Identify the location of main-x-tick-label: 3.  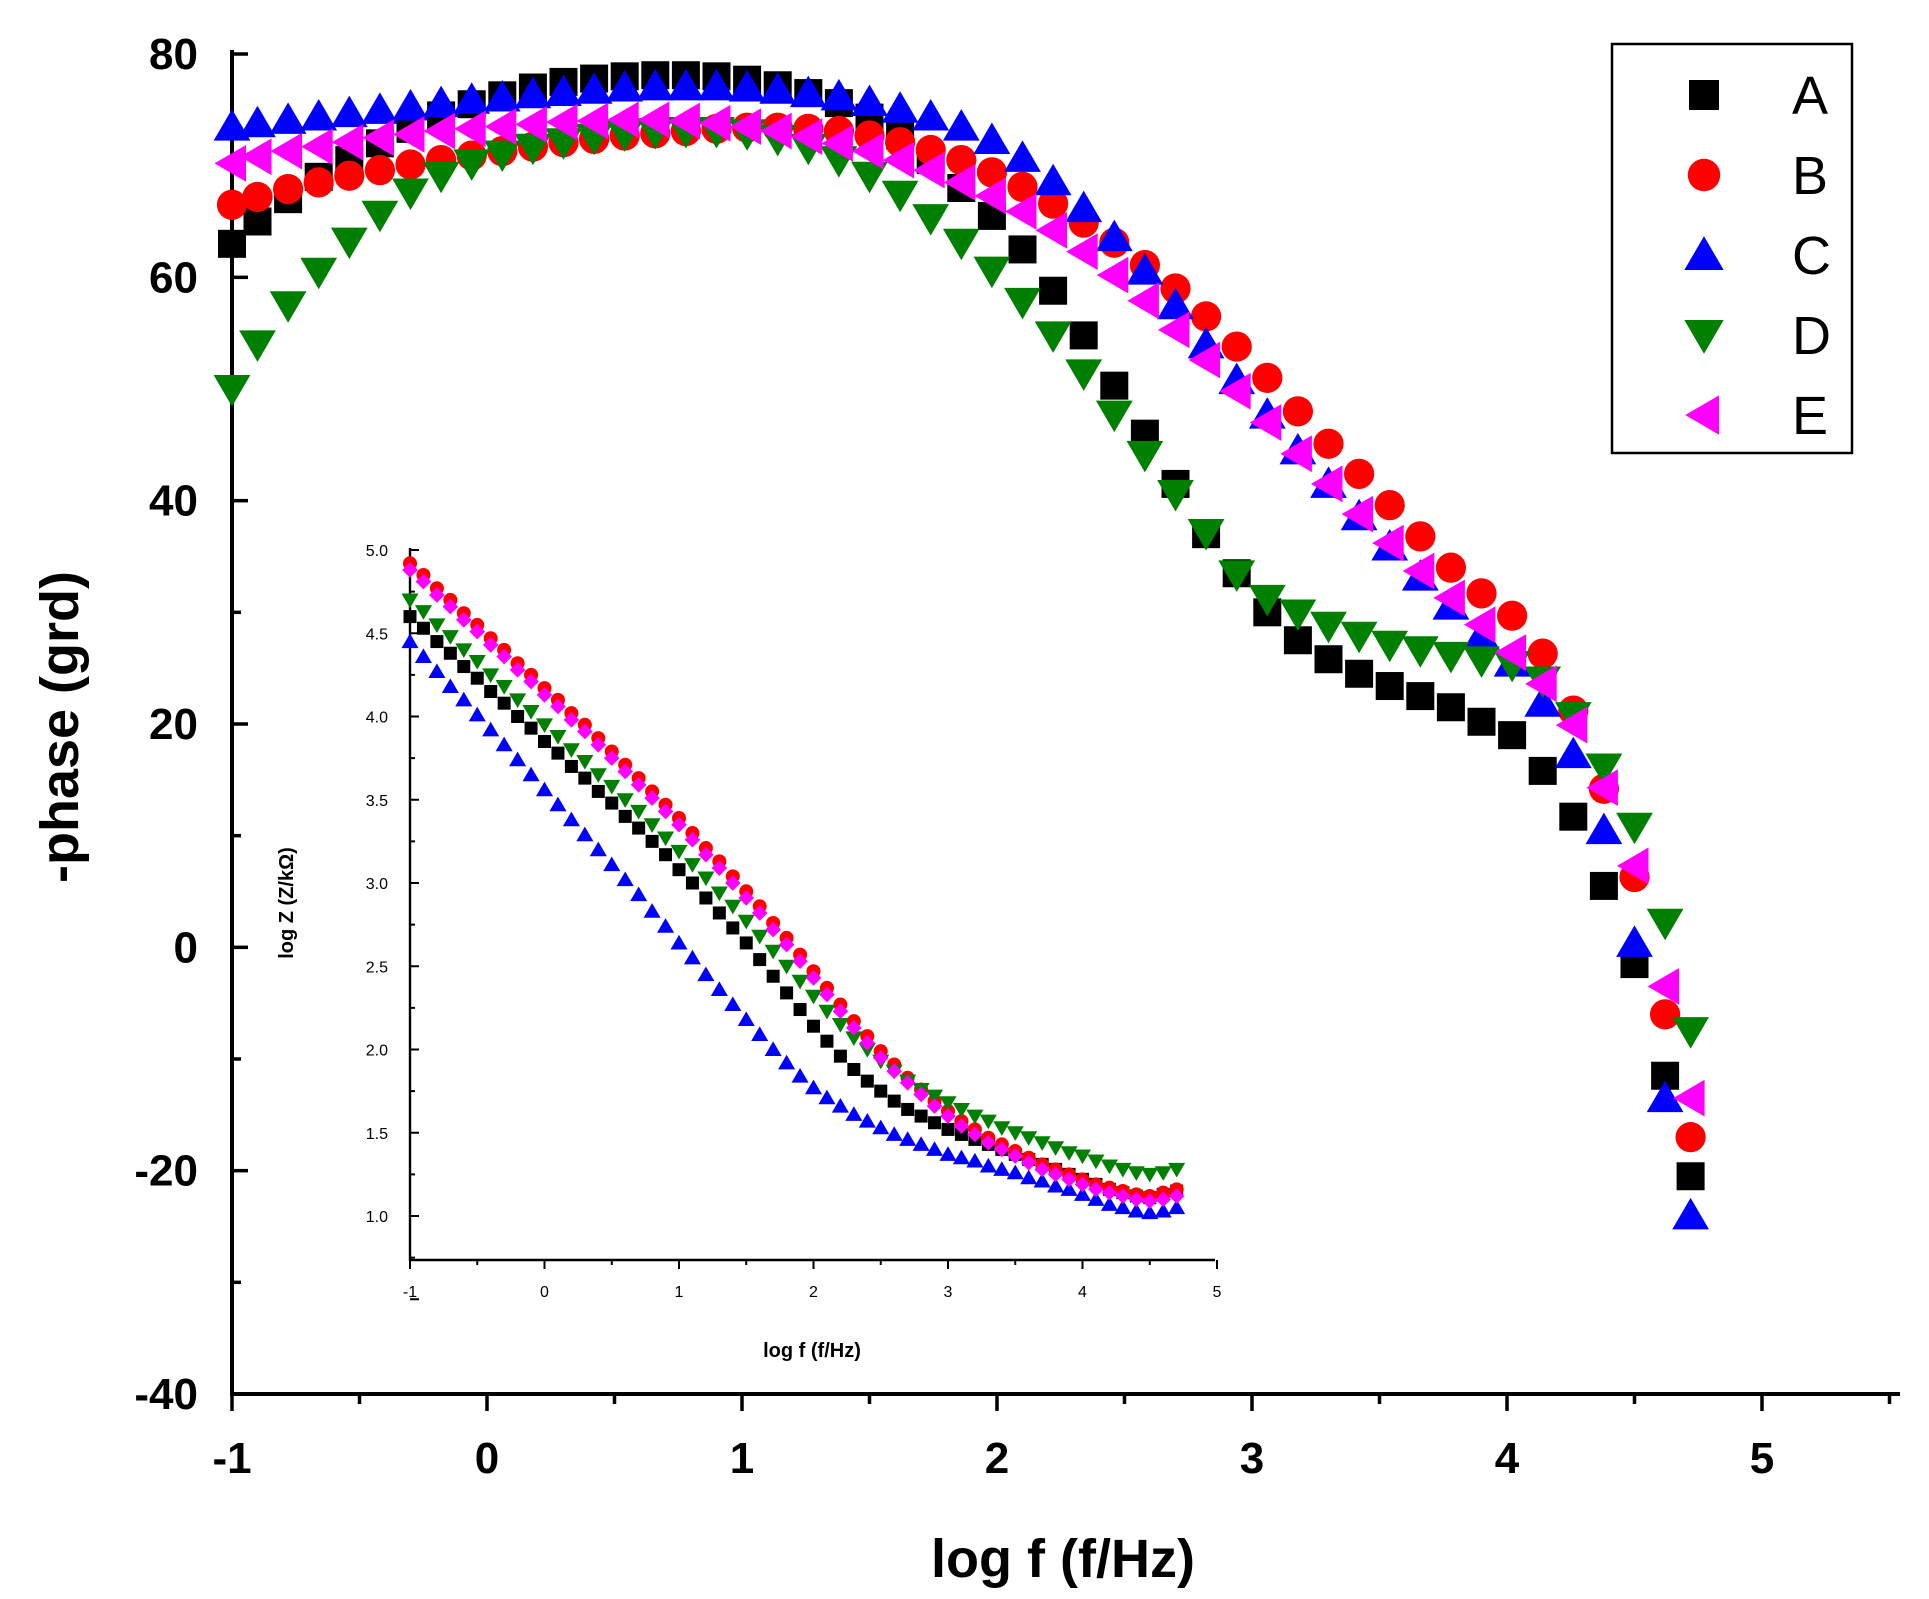
(1252, 1458).